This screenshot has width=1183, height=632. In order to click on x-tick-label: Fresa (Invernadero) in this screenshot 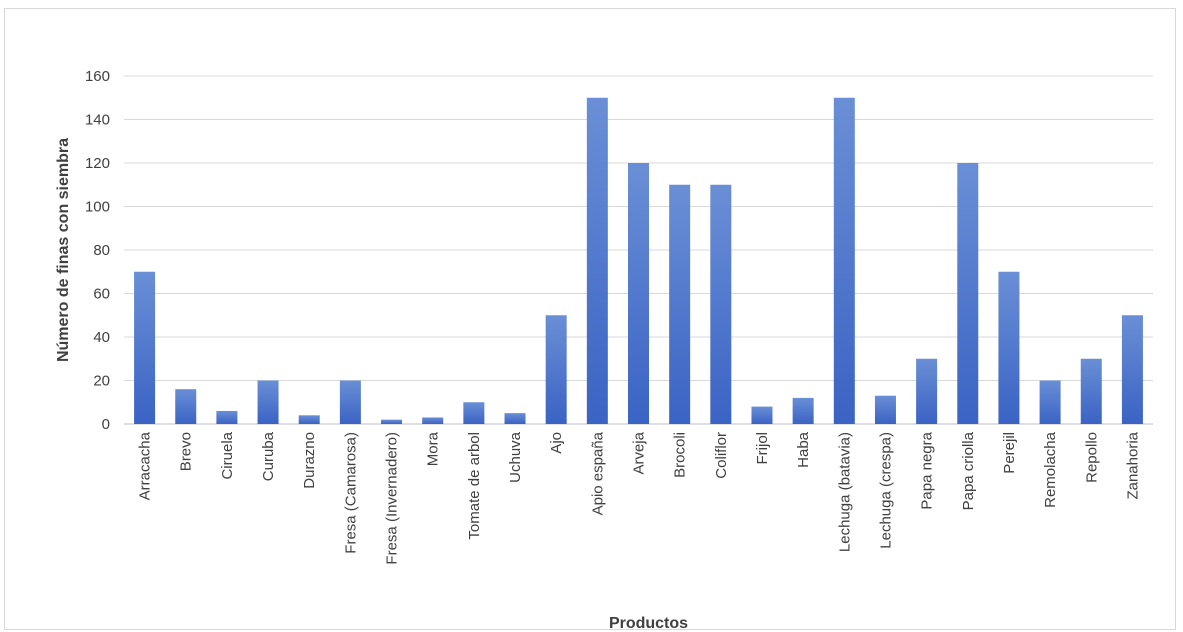, I will do `click(392, 498)`.